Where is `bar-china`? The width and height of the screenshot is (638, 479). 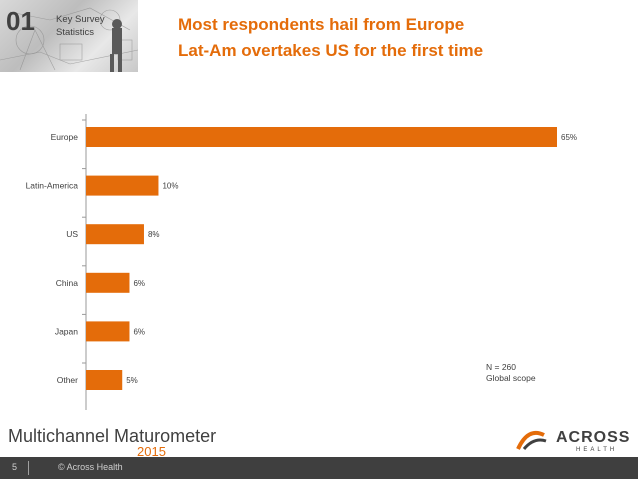
bar-china is located at coordinates (108, 282).